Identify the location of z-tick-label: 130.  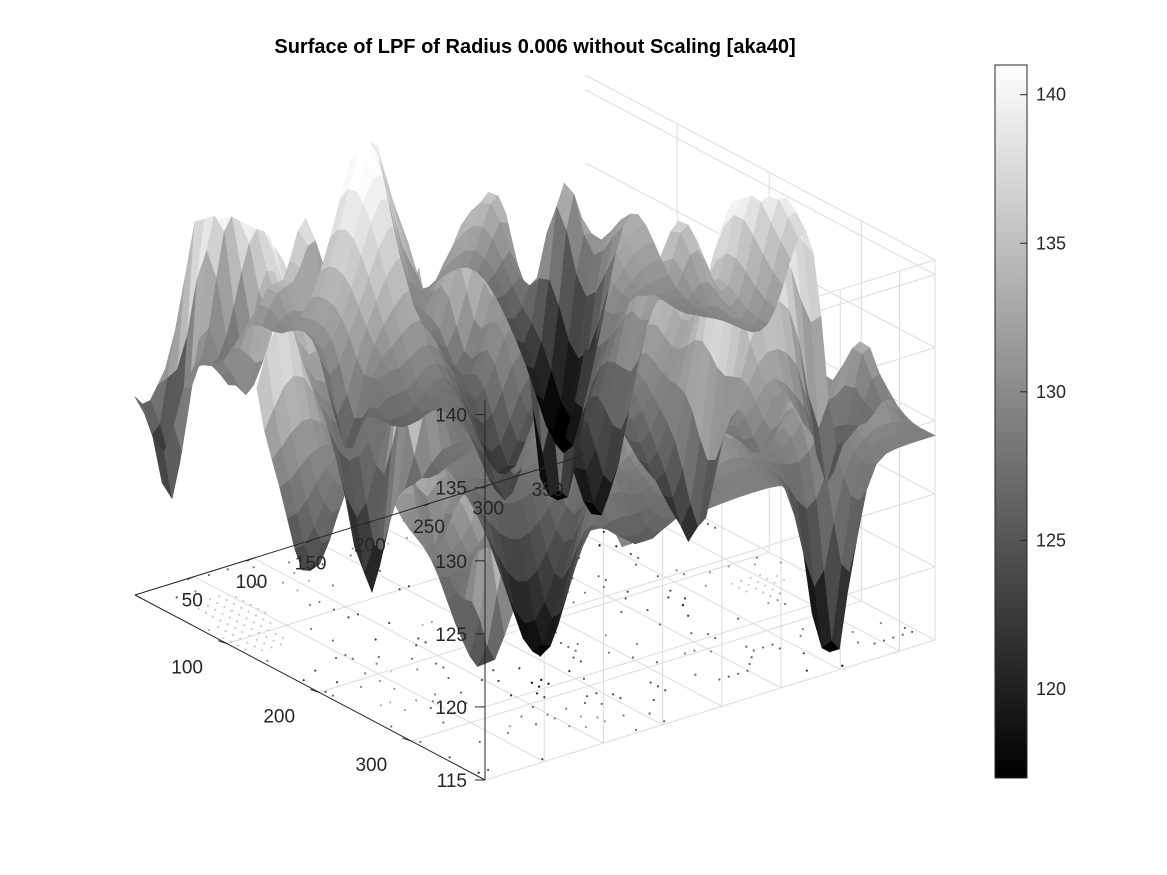
(451, 562).